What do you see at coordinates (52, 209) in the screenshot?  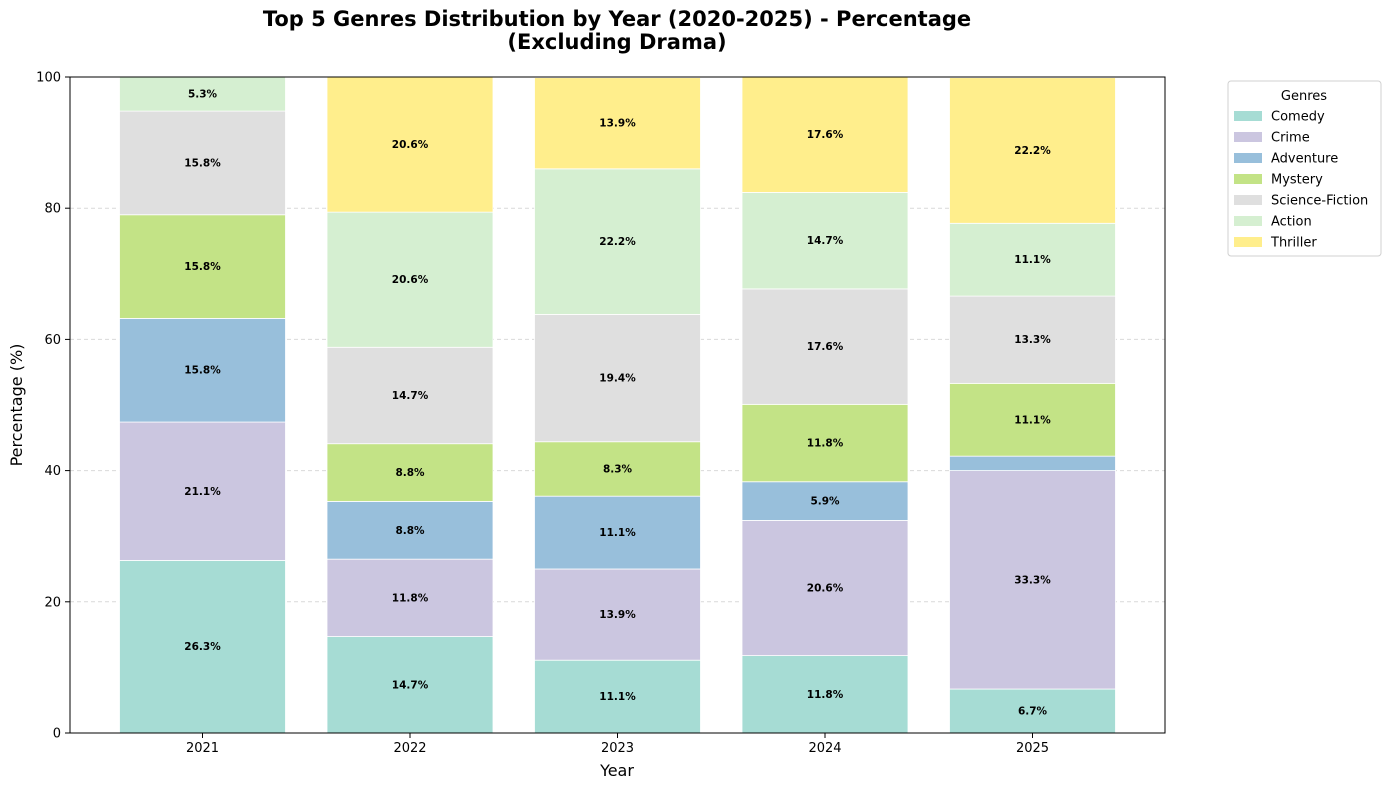 I see `y-tick-label: 80` at bounding box center [52, 209].